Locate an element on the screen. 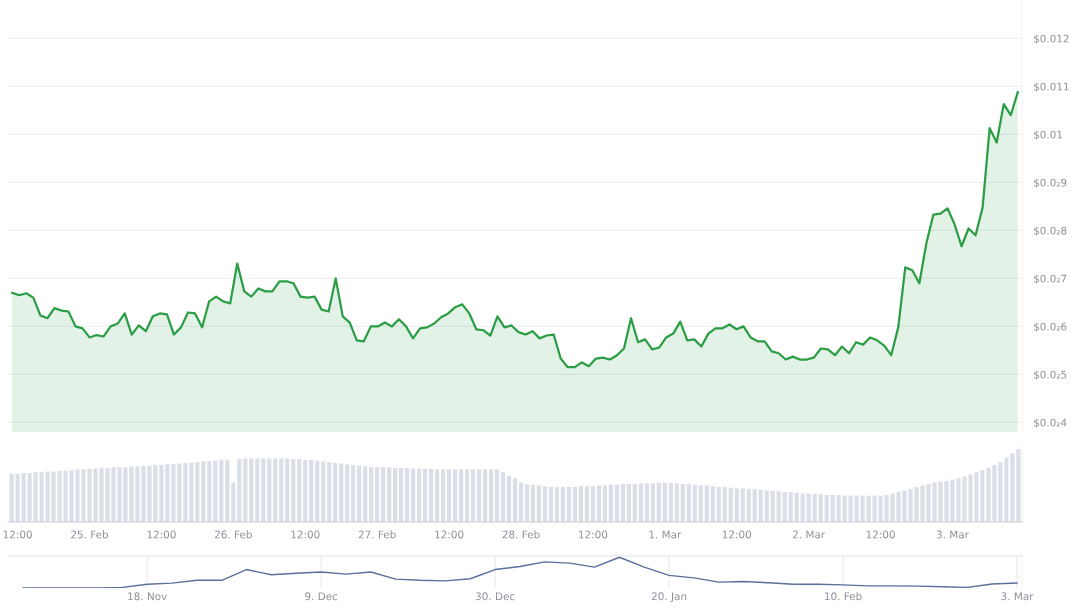 The image size is (1080, 608). y-tick-label: $0.0₂8 is located at coordinates (1050, 231).